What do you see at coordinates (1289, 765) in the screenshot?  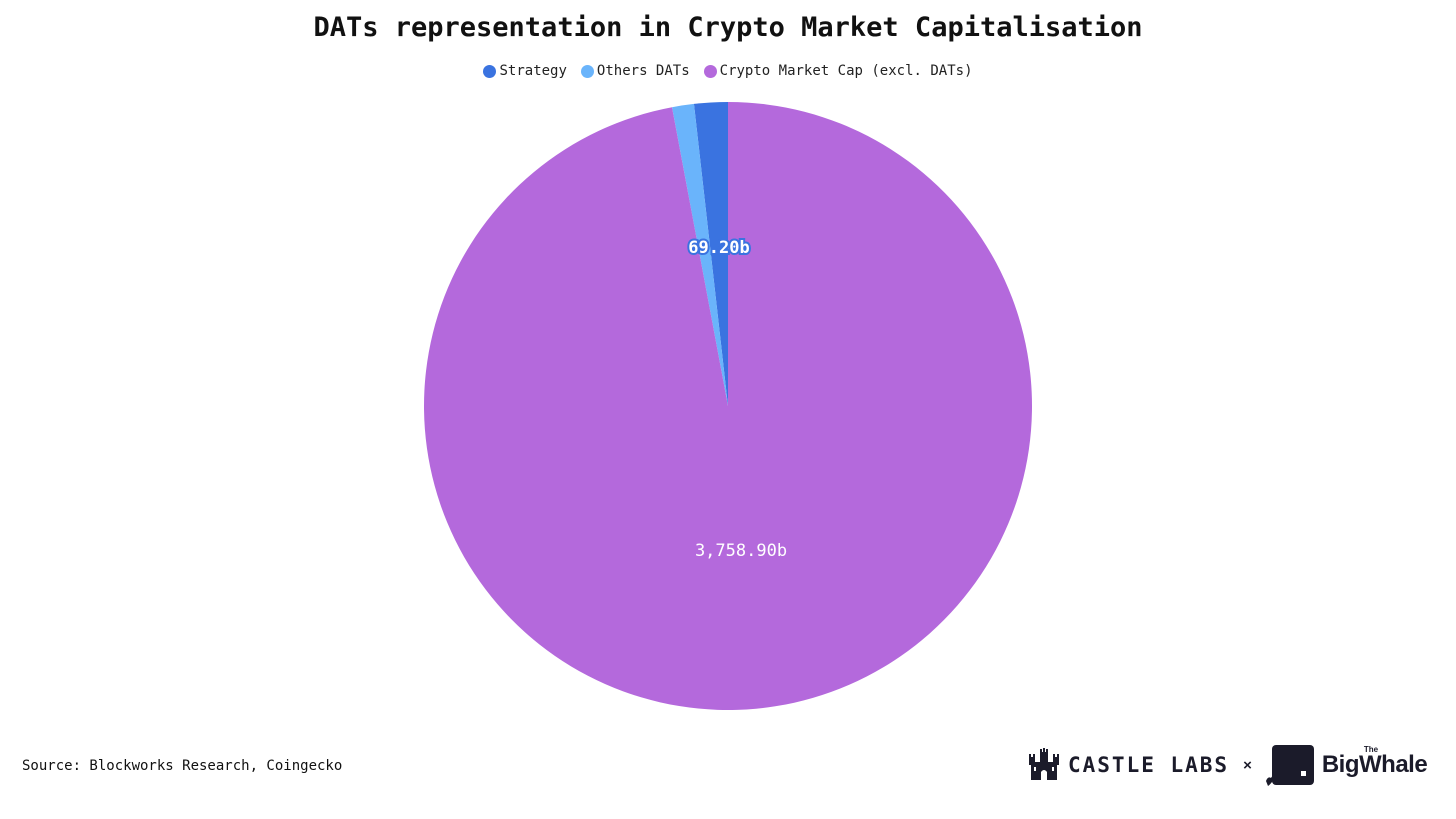 I see `whale-icon` at bounding box center [1289, 765].